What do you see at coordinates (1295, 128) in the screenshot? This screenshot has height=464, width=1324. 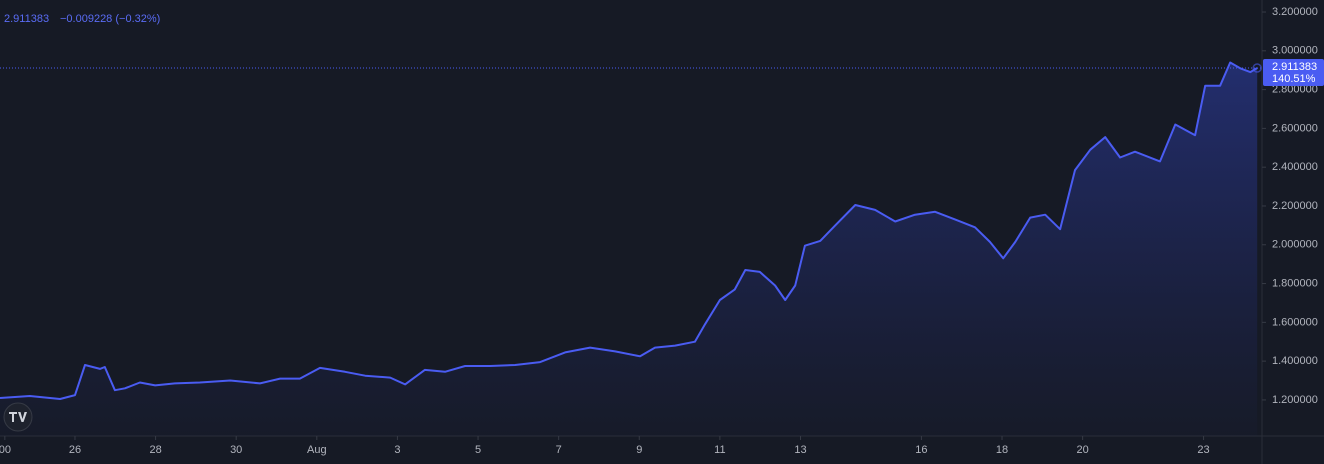 I see `y-tick-label: 2.600000` at bounding box center [1295, 128].